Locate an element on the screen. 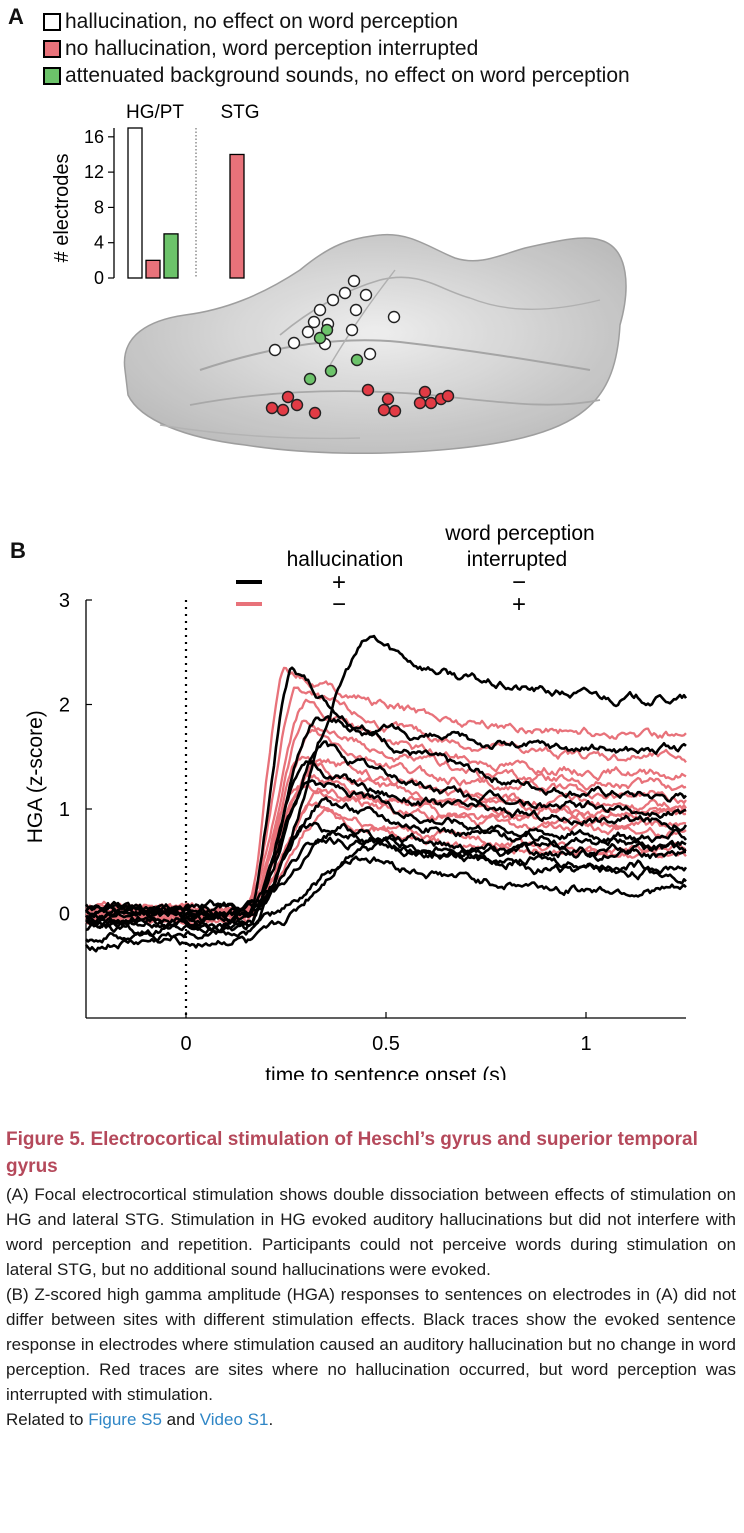  green-swatch-icon is located at coordinates (52, 75).